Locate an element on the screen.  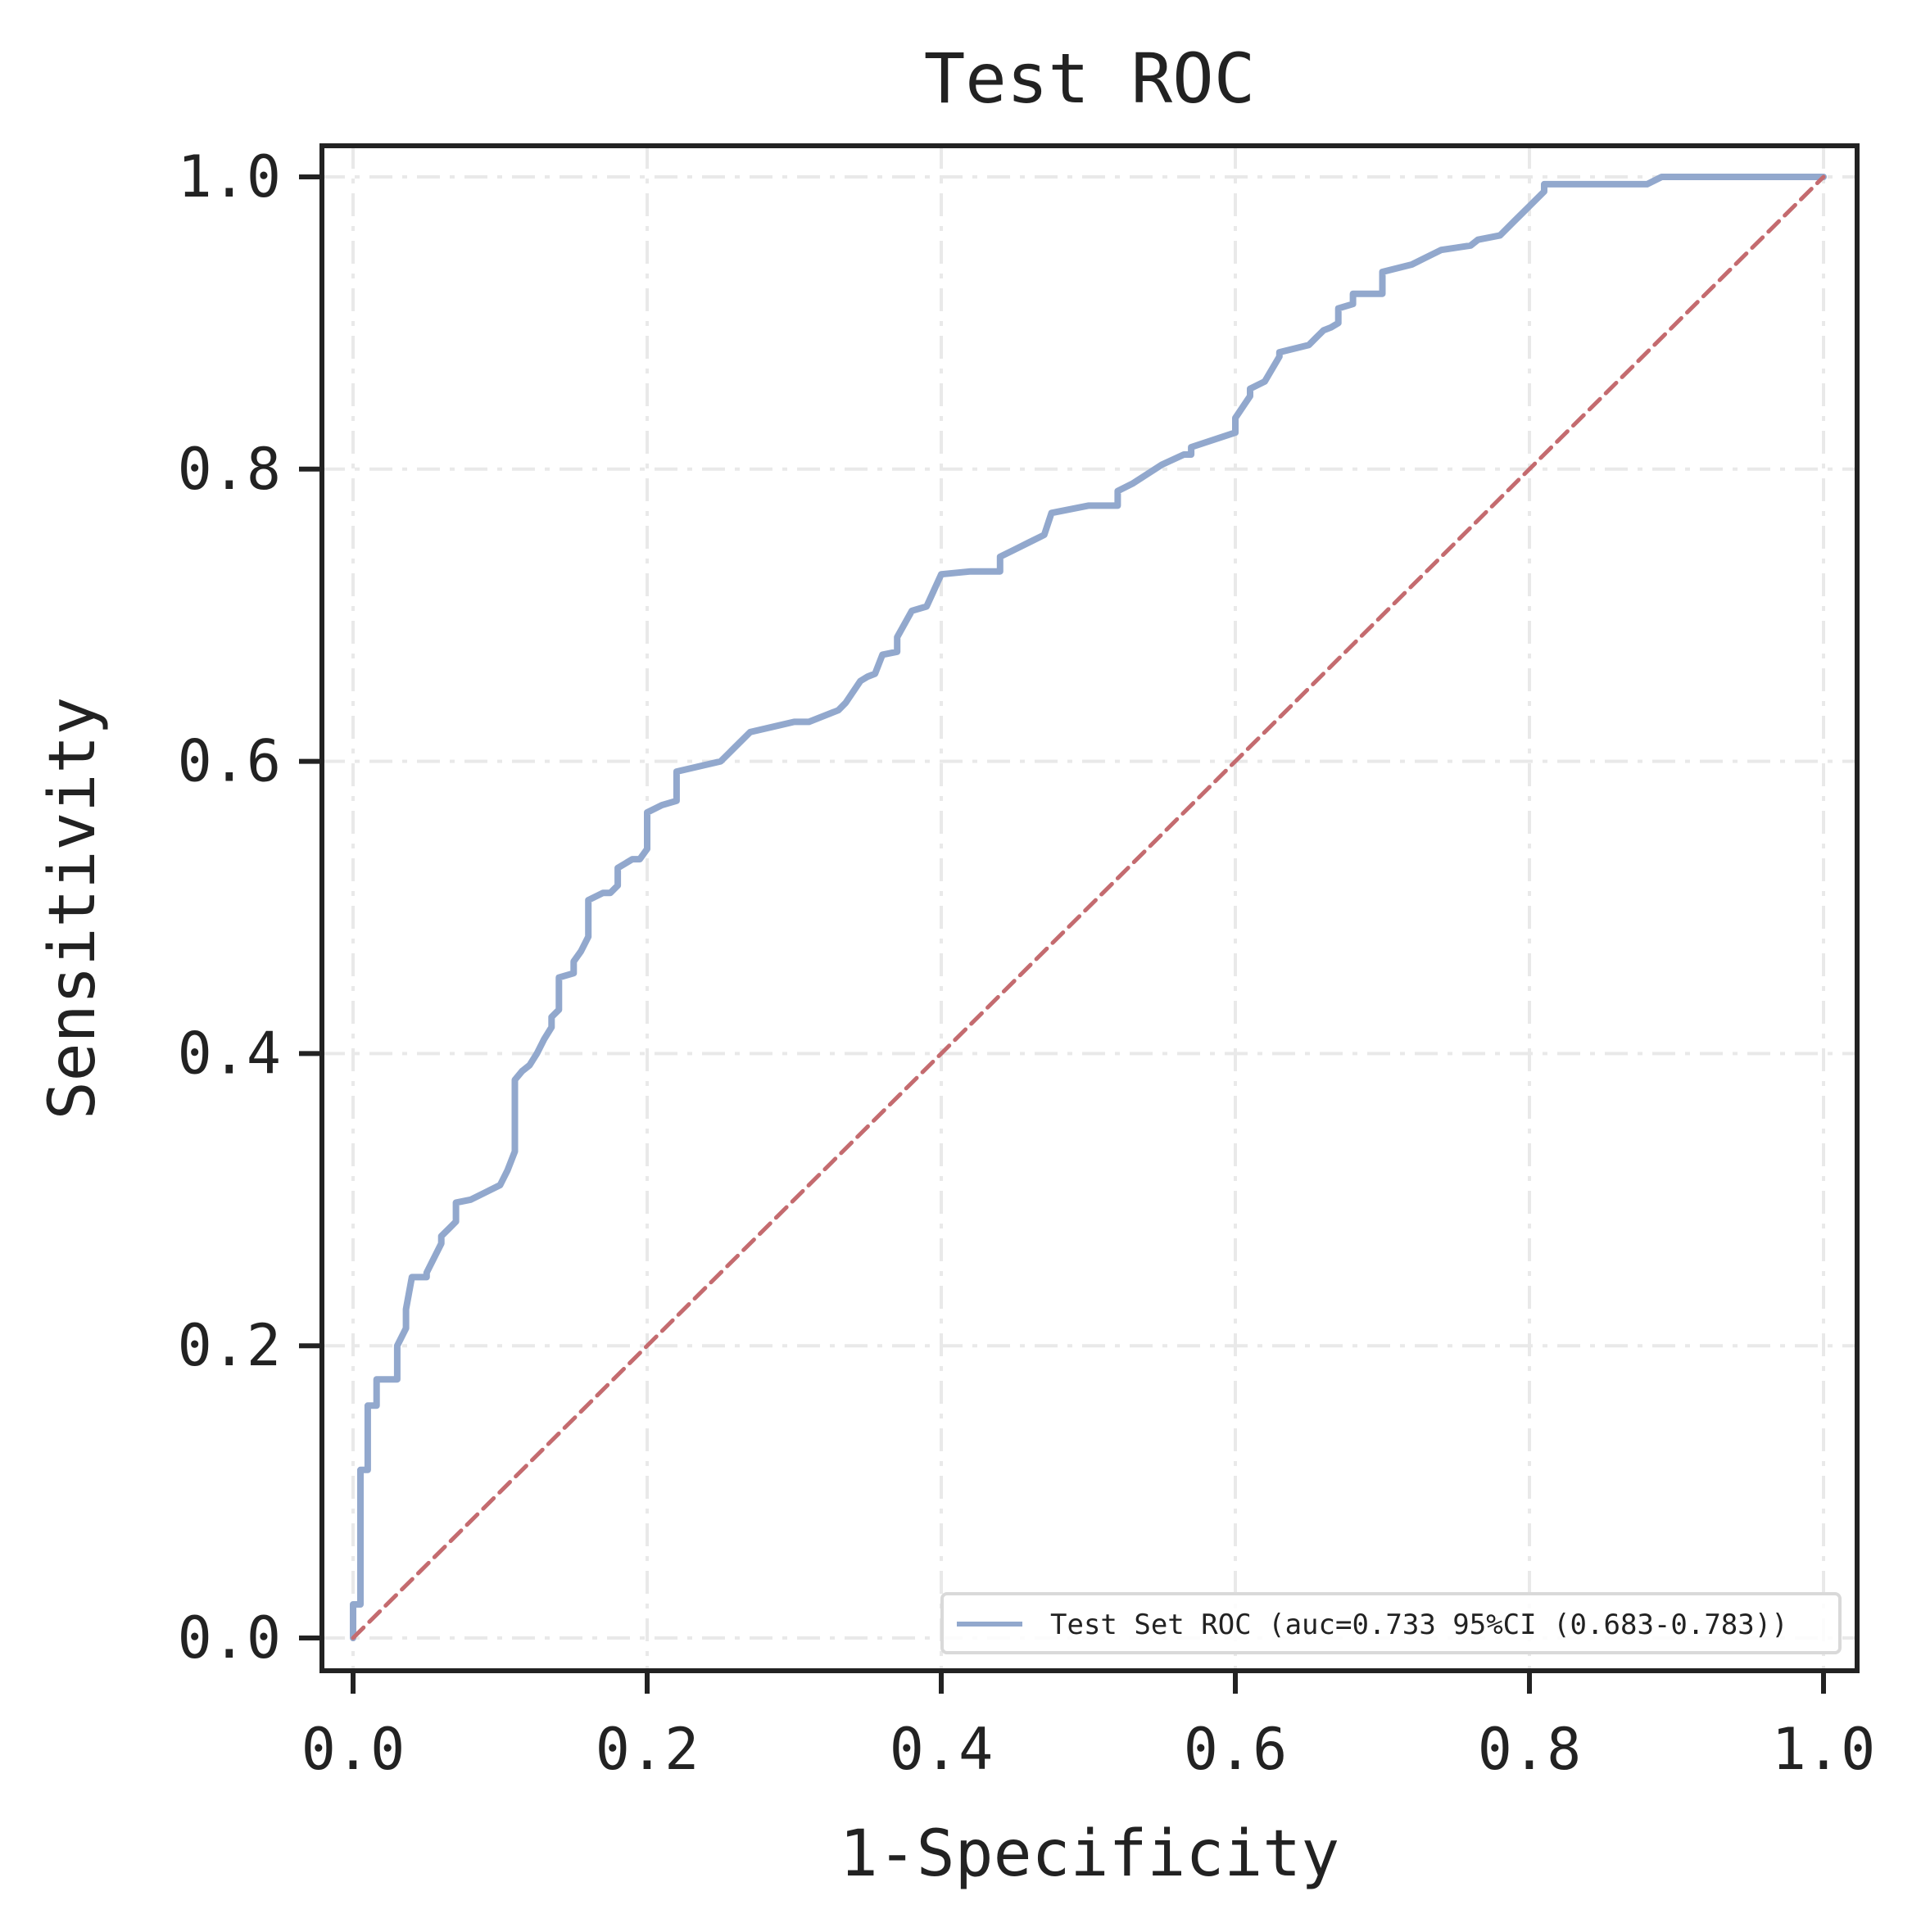
x-tick-label: 1.0 is located at coordinates (1823, 1749).